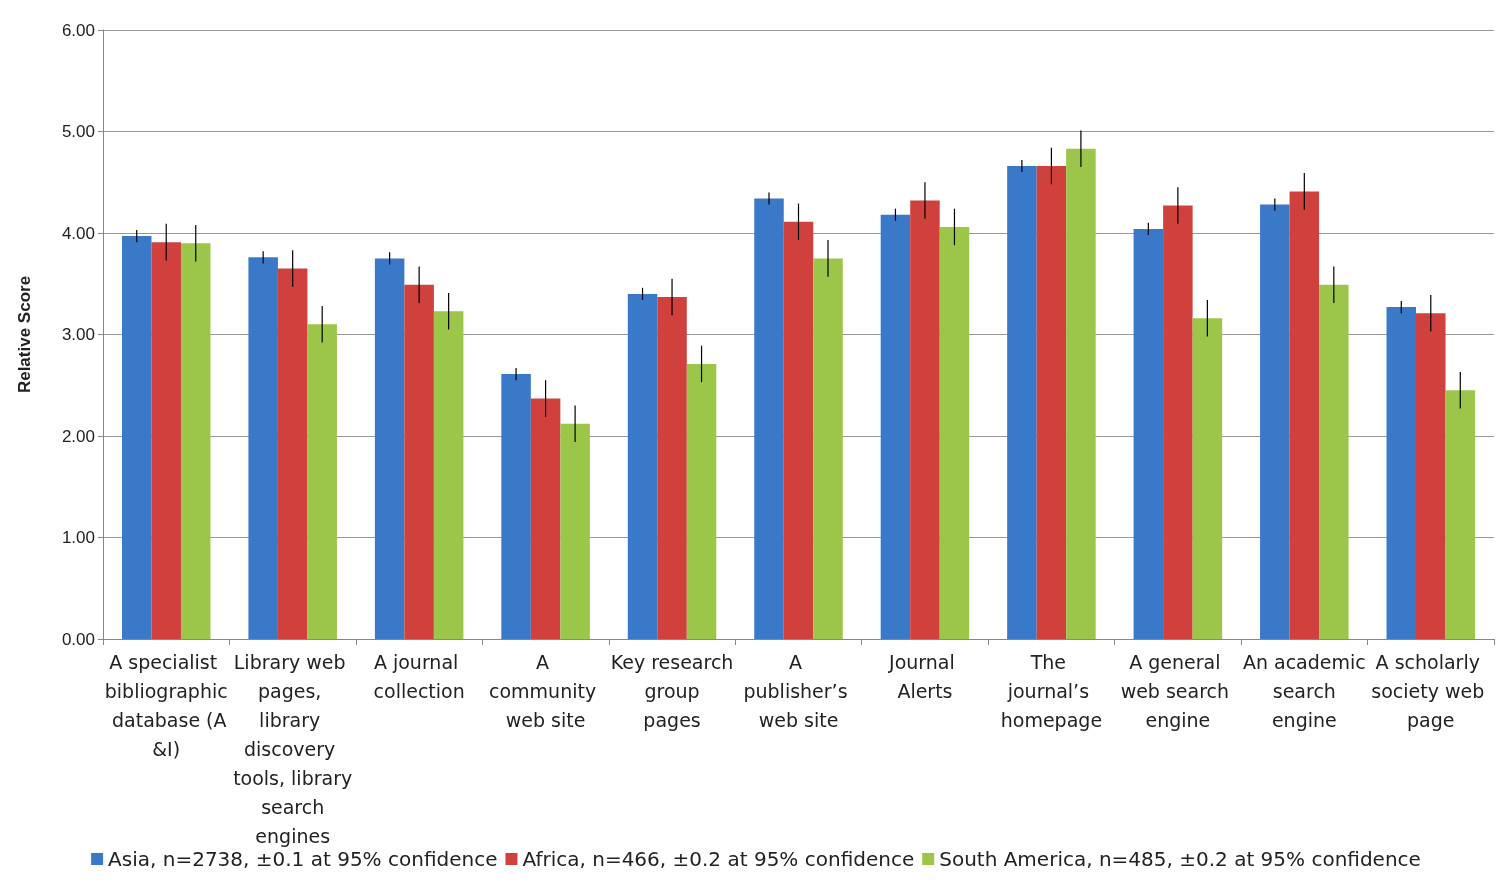  I want to click on legend-label: Asia, n=2738, ±0.1 at 95% confidence, so click(303, 859).